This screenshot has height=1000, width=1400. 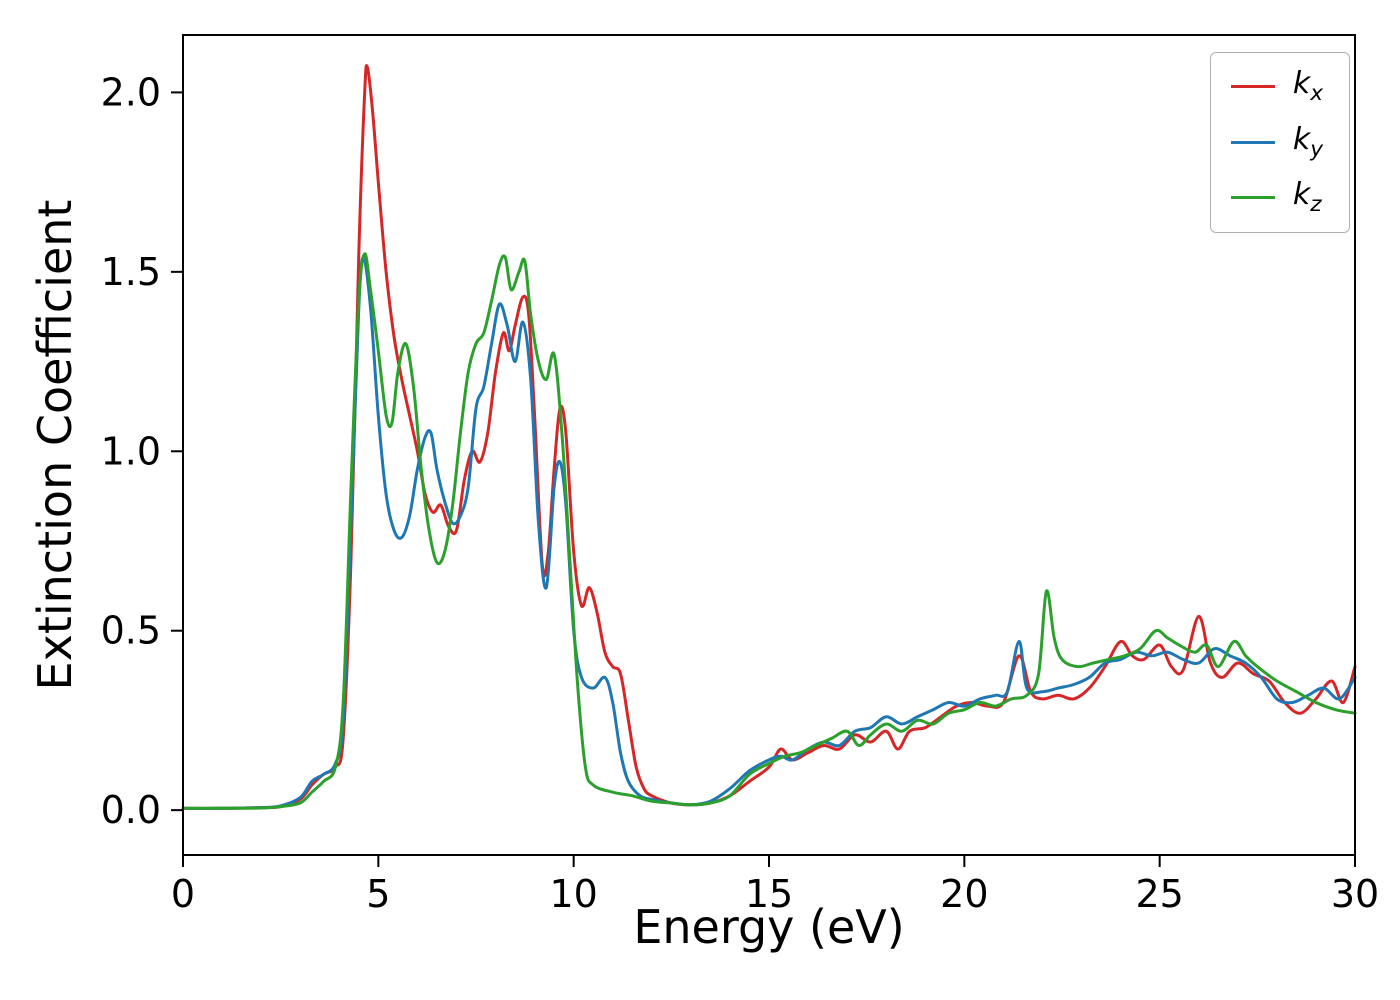 I want to click on legend: kx ky kz, so click(x=1279, y=142).